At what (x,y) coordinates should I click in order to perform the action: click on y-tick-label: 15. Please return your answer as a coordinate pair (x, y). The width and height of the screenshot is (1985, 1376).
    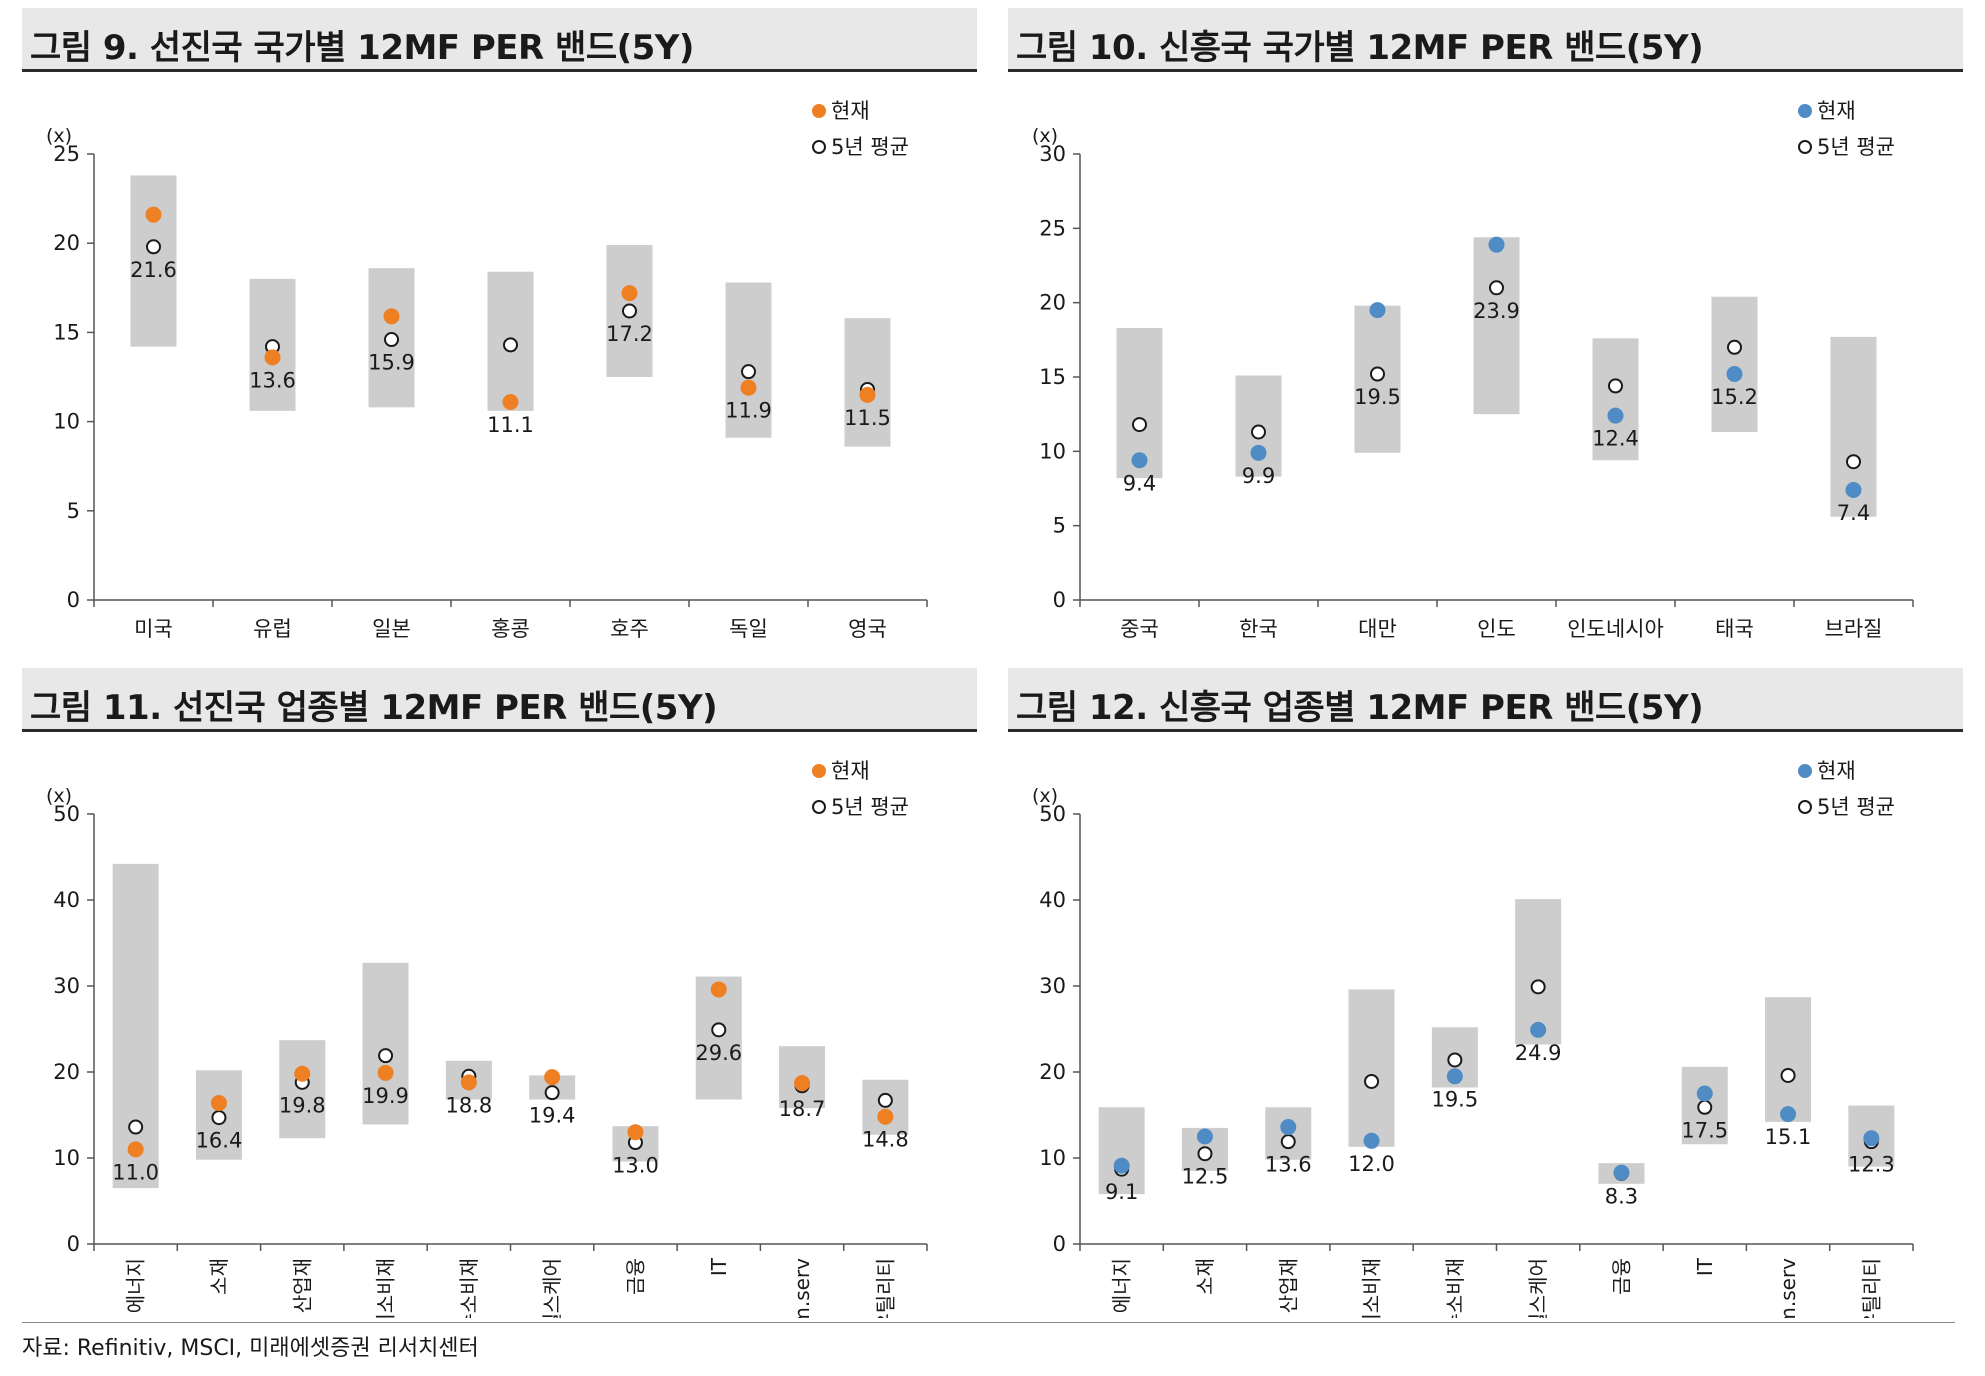
    Looking at the image, I should click on (1052, 377).